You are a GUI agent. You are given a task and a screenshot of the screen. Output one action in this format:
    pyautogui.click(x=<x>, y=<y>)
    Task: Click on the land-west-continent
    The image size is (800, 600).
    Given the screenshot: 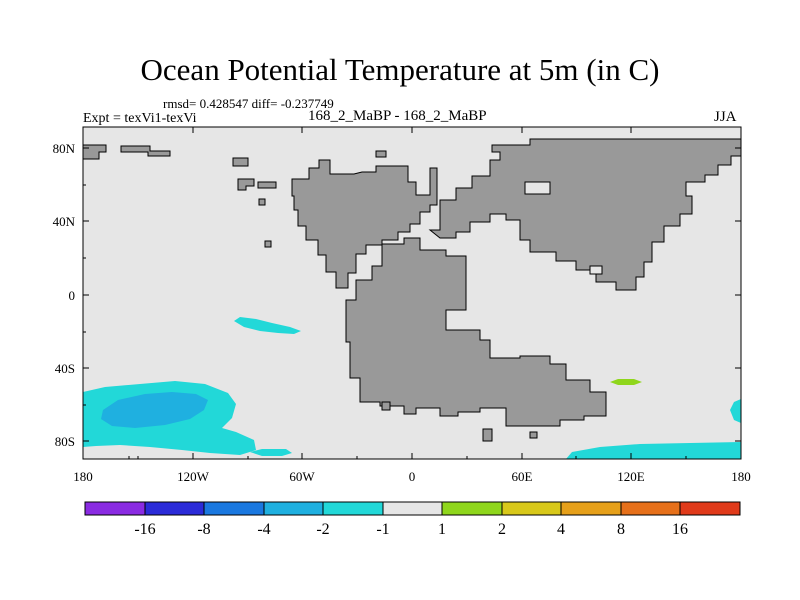 What is the action you would take?
    pyautogui.click(x=364, y=224)
    